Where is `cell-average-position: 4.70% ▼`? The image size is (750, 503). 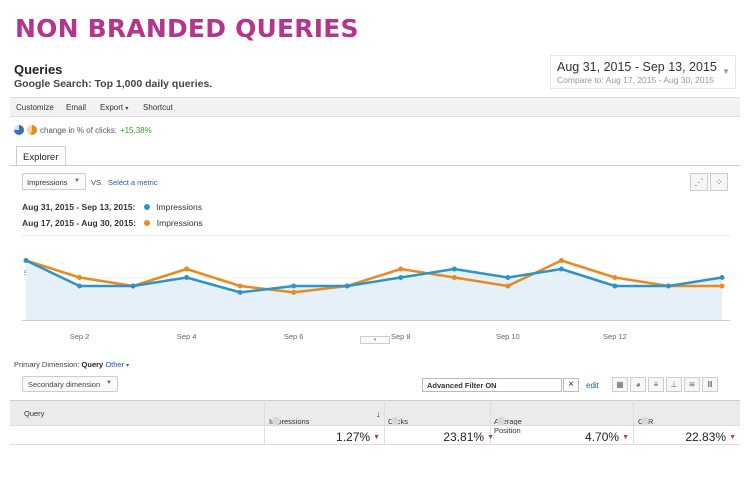 cell-average-position: 4.70% ▼ is located at coordinates (607, 437).